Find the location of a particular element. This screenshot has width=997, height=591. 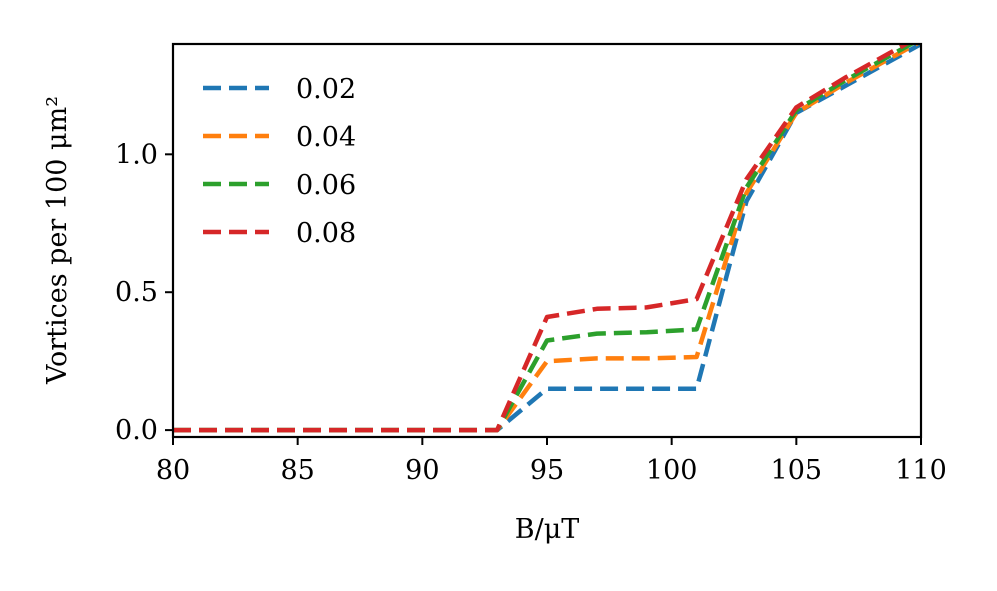

x-tick-label: 80 is located at coordinates (173, 470).